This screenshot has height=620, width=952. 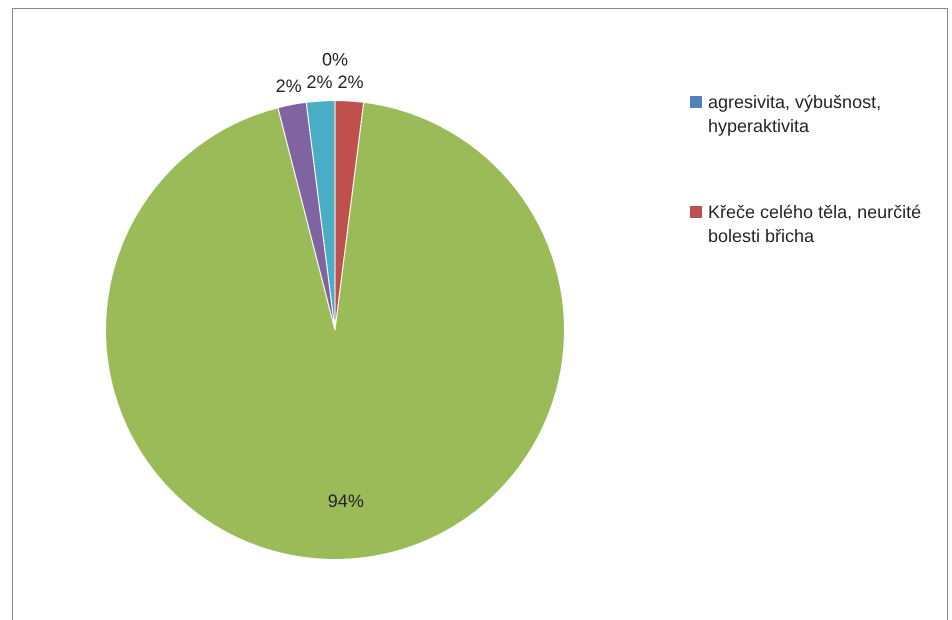 I want to click on text: 0%, so click(x=335, y=59).